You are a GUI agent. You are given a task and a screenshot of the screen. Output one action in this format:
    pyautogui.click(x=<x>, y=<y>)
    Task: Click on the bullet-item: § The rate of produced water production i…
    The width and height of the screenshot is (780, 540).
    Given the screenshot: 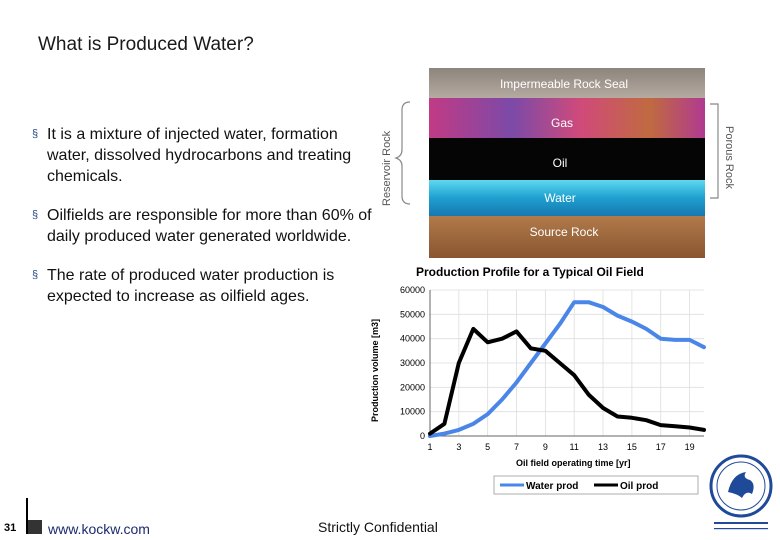 What is the action you would take?
    pyautogui.click(x=202, y=286)
    